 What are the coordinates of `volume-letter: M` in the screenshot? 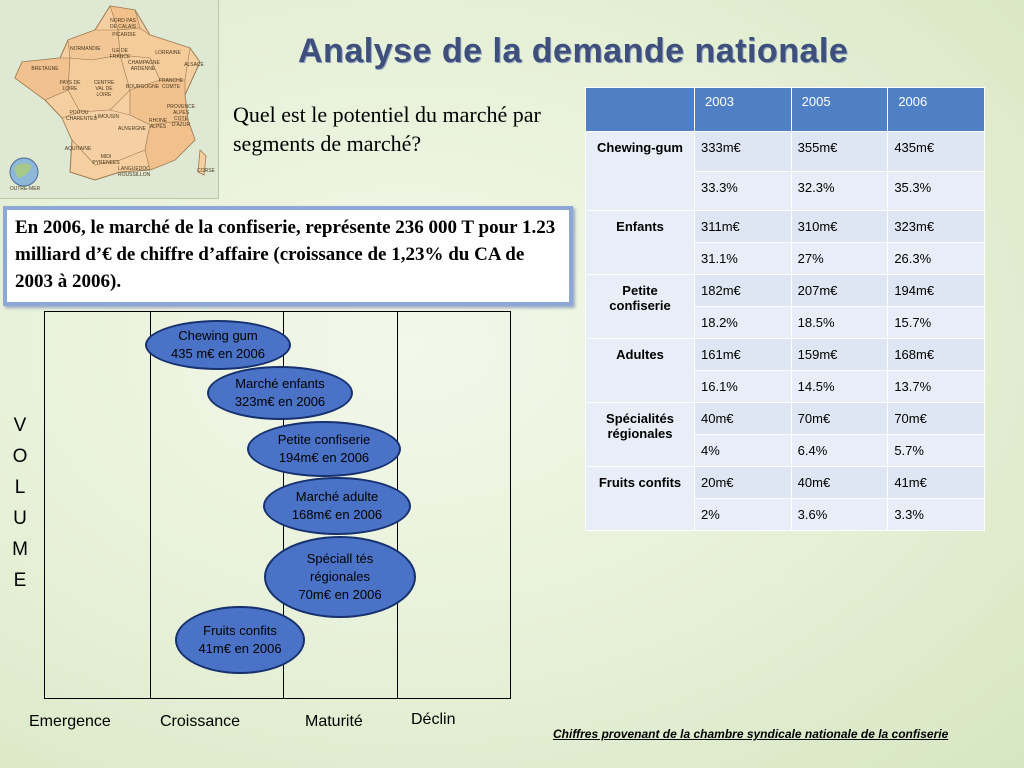 It's located at (20, 549).